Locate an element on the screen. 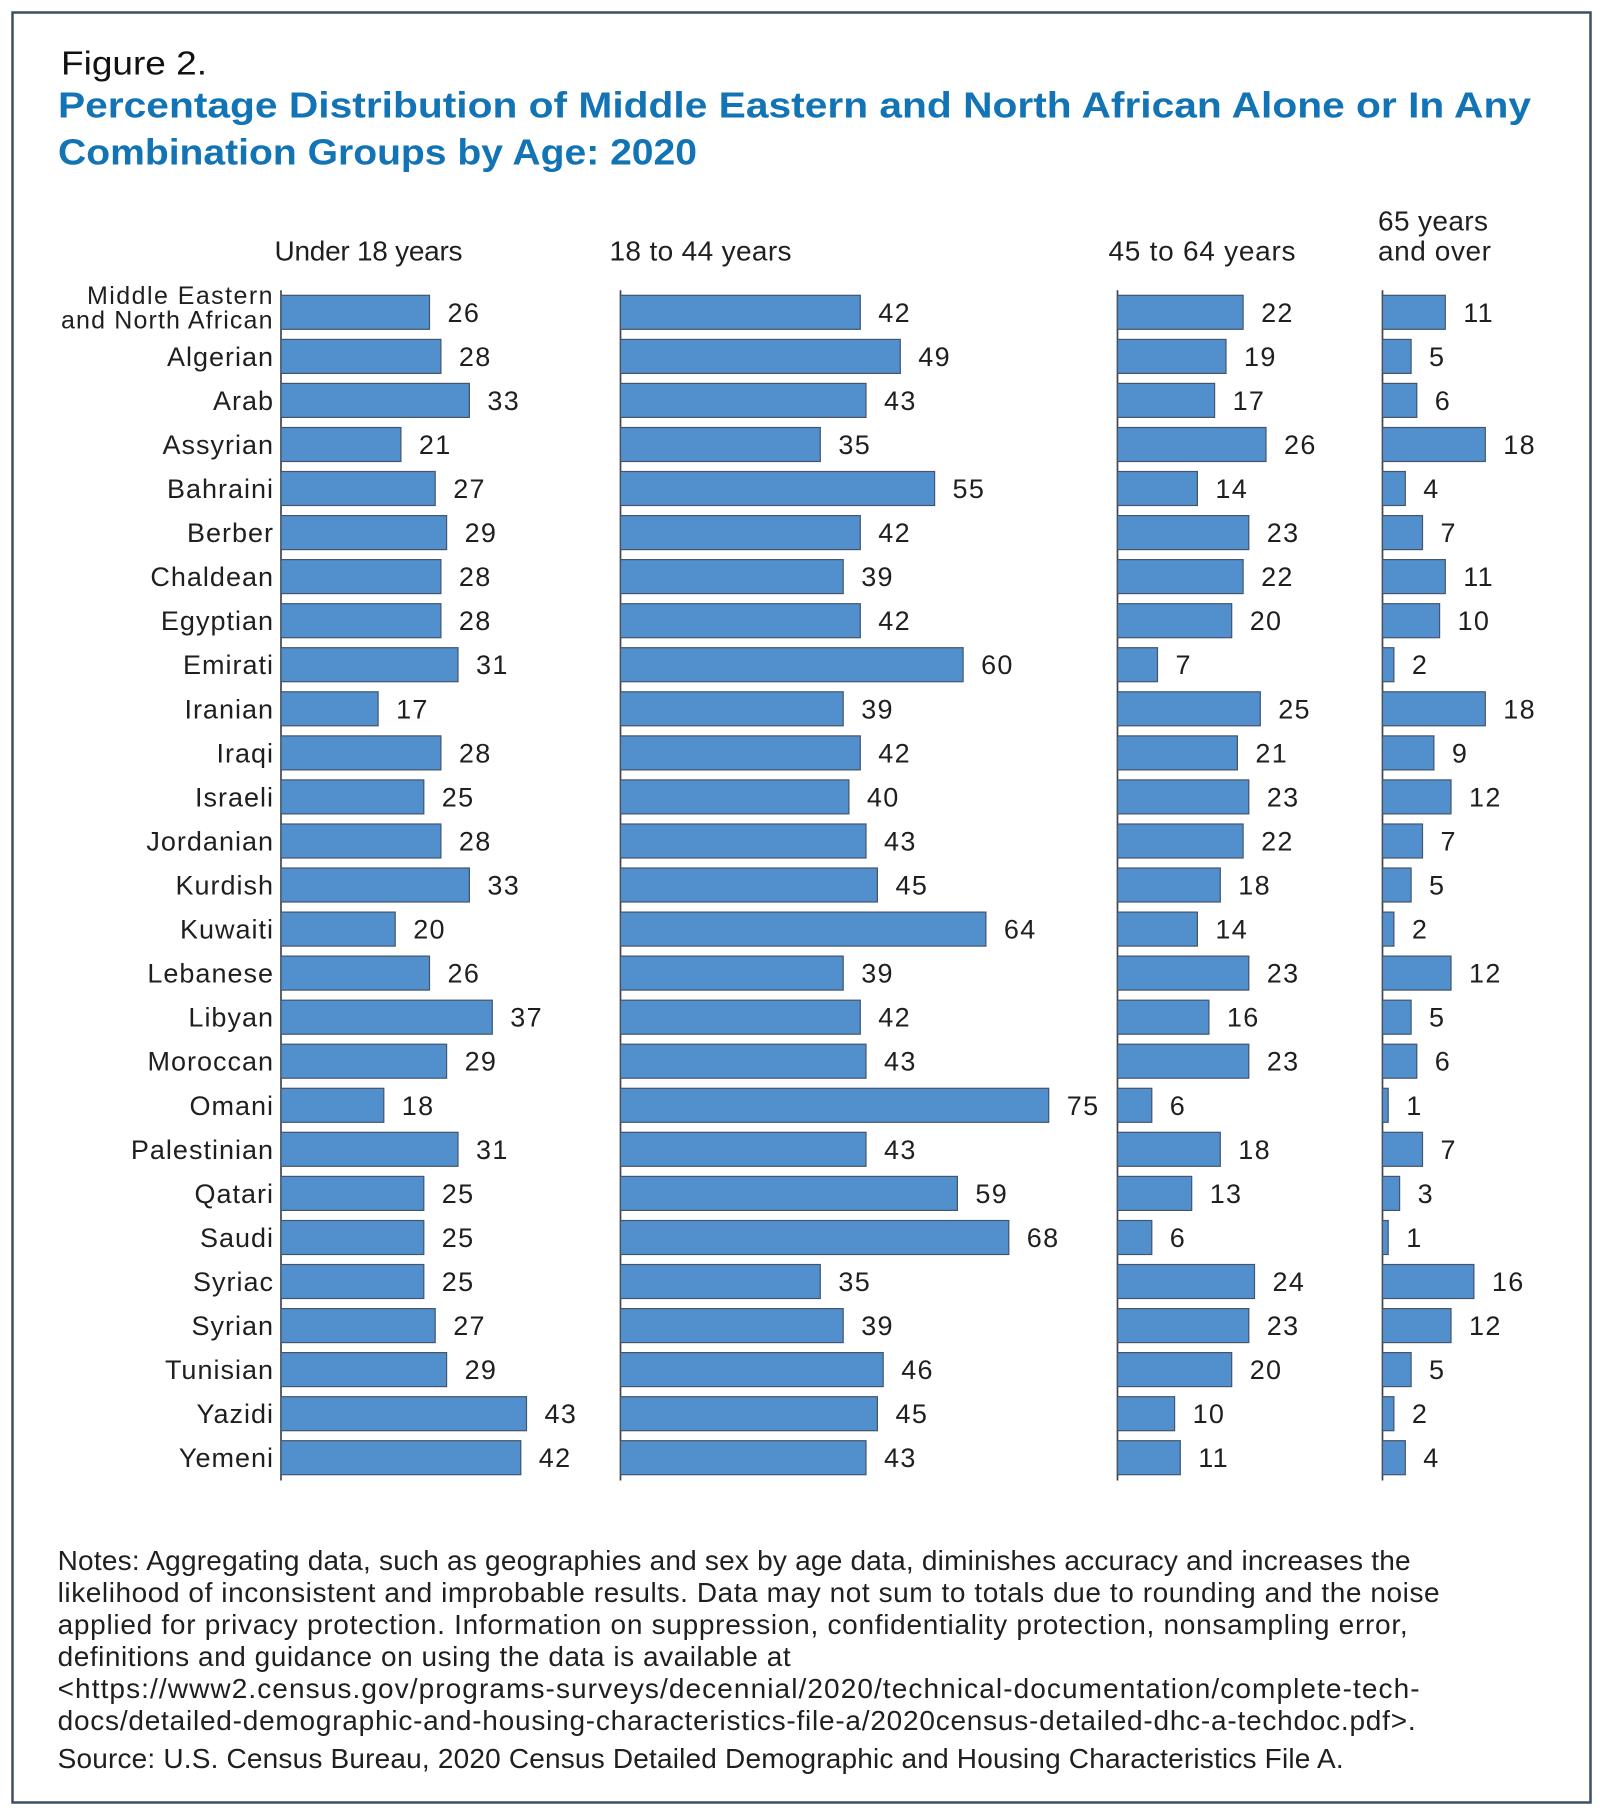 The width and height of the screenshot is (1600, 1813). svg-text: Moroccan is located at coordinates (210, 1062).